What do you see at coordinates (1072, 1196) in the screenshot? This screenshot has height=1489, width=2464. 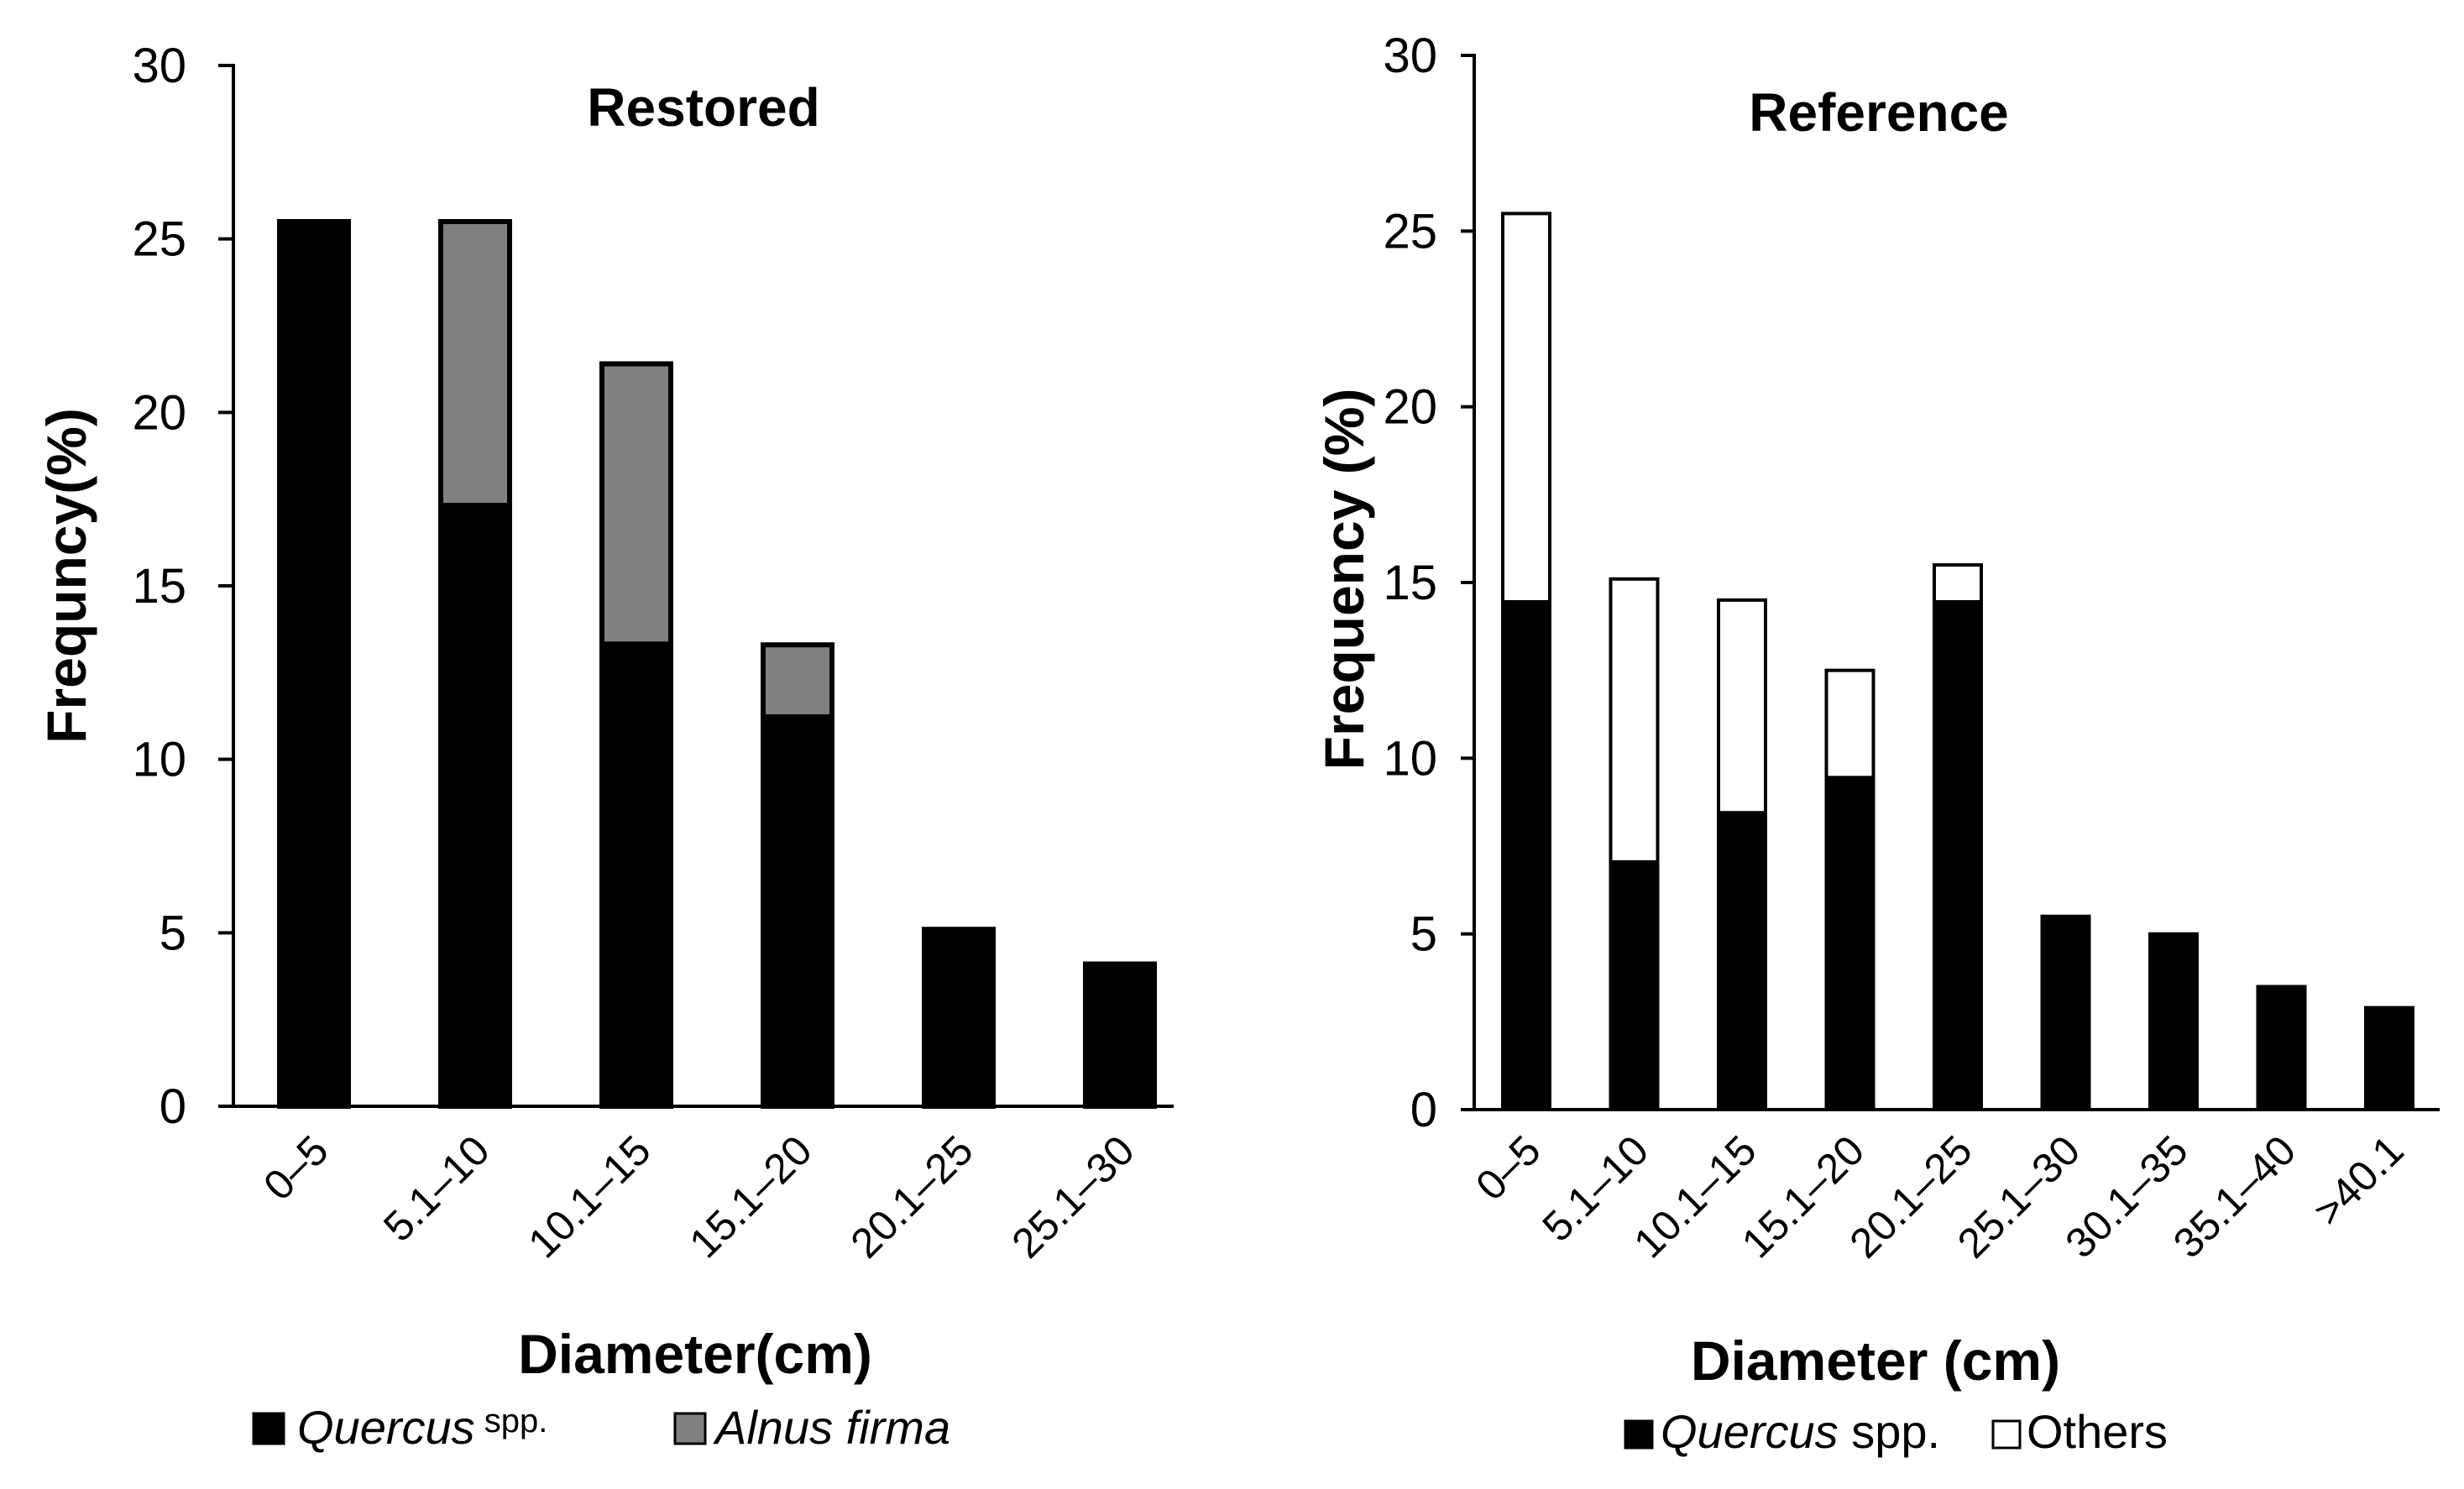 I see `x-tick-label: 25.1–30` at bounding box center [1072, 1196].